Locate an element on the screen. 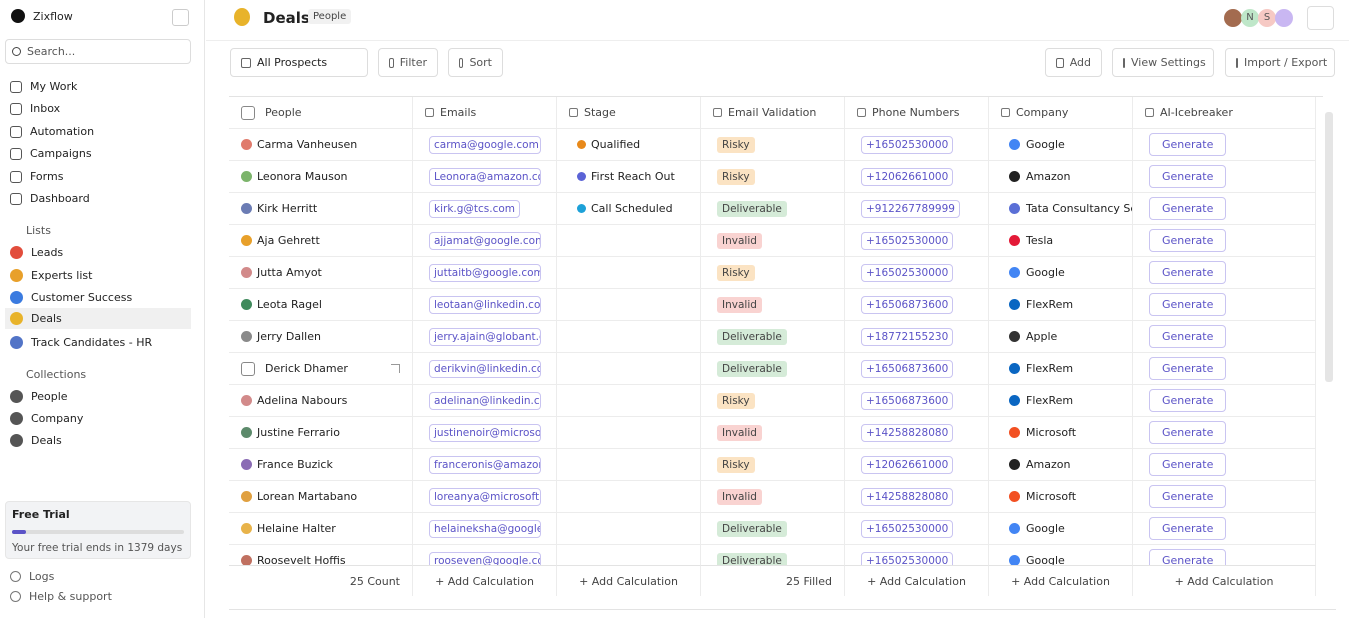 Image resolution: width=1349 pixels, height=618 pixels. email-pill: kirk.g@tcs.com is located at coordinates (475, 208).